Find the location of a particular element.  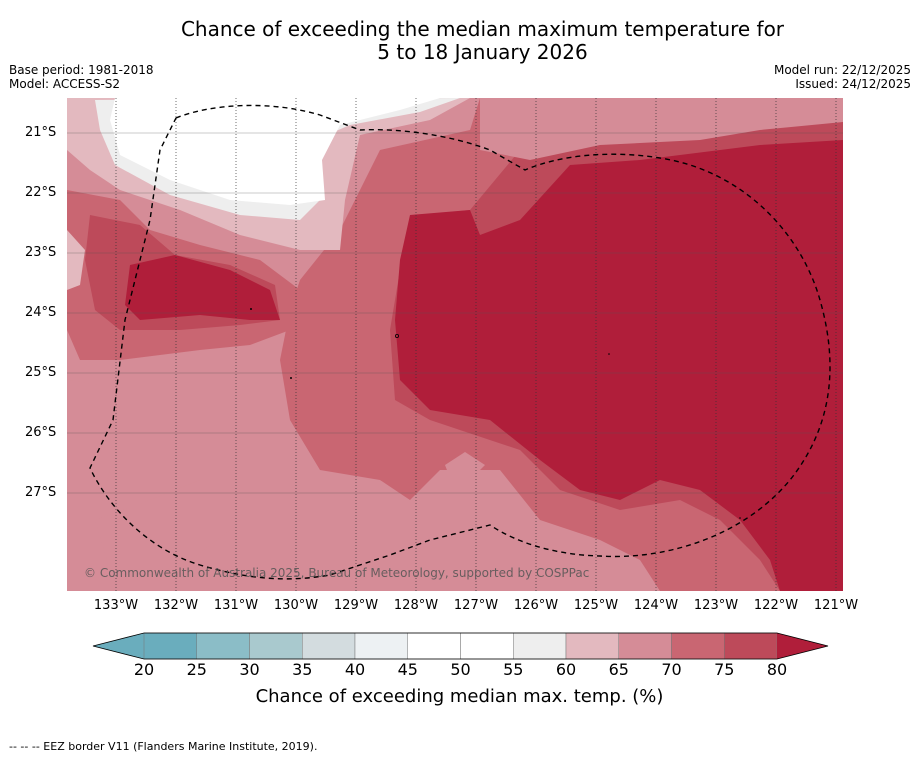

lat-label: 22°S is located at coordinates (41, 192).